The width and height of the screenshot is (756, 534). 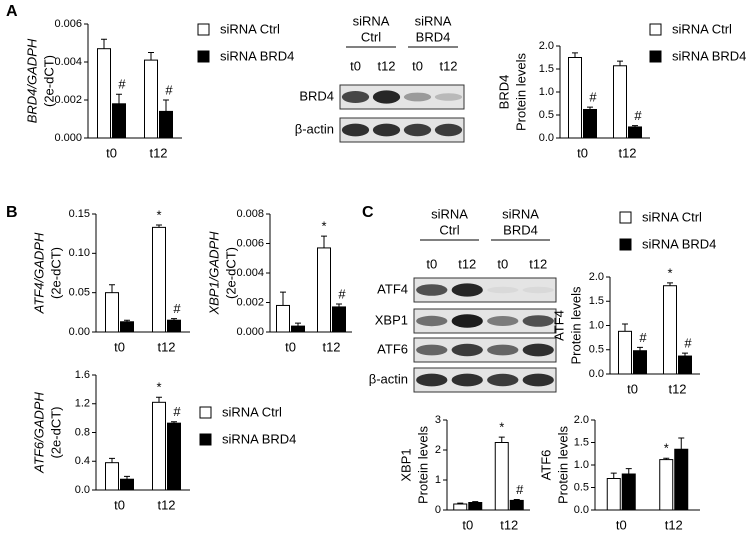 I want to click on y-tick-label: 1.6, so click(x=82, y=375).